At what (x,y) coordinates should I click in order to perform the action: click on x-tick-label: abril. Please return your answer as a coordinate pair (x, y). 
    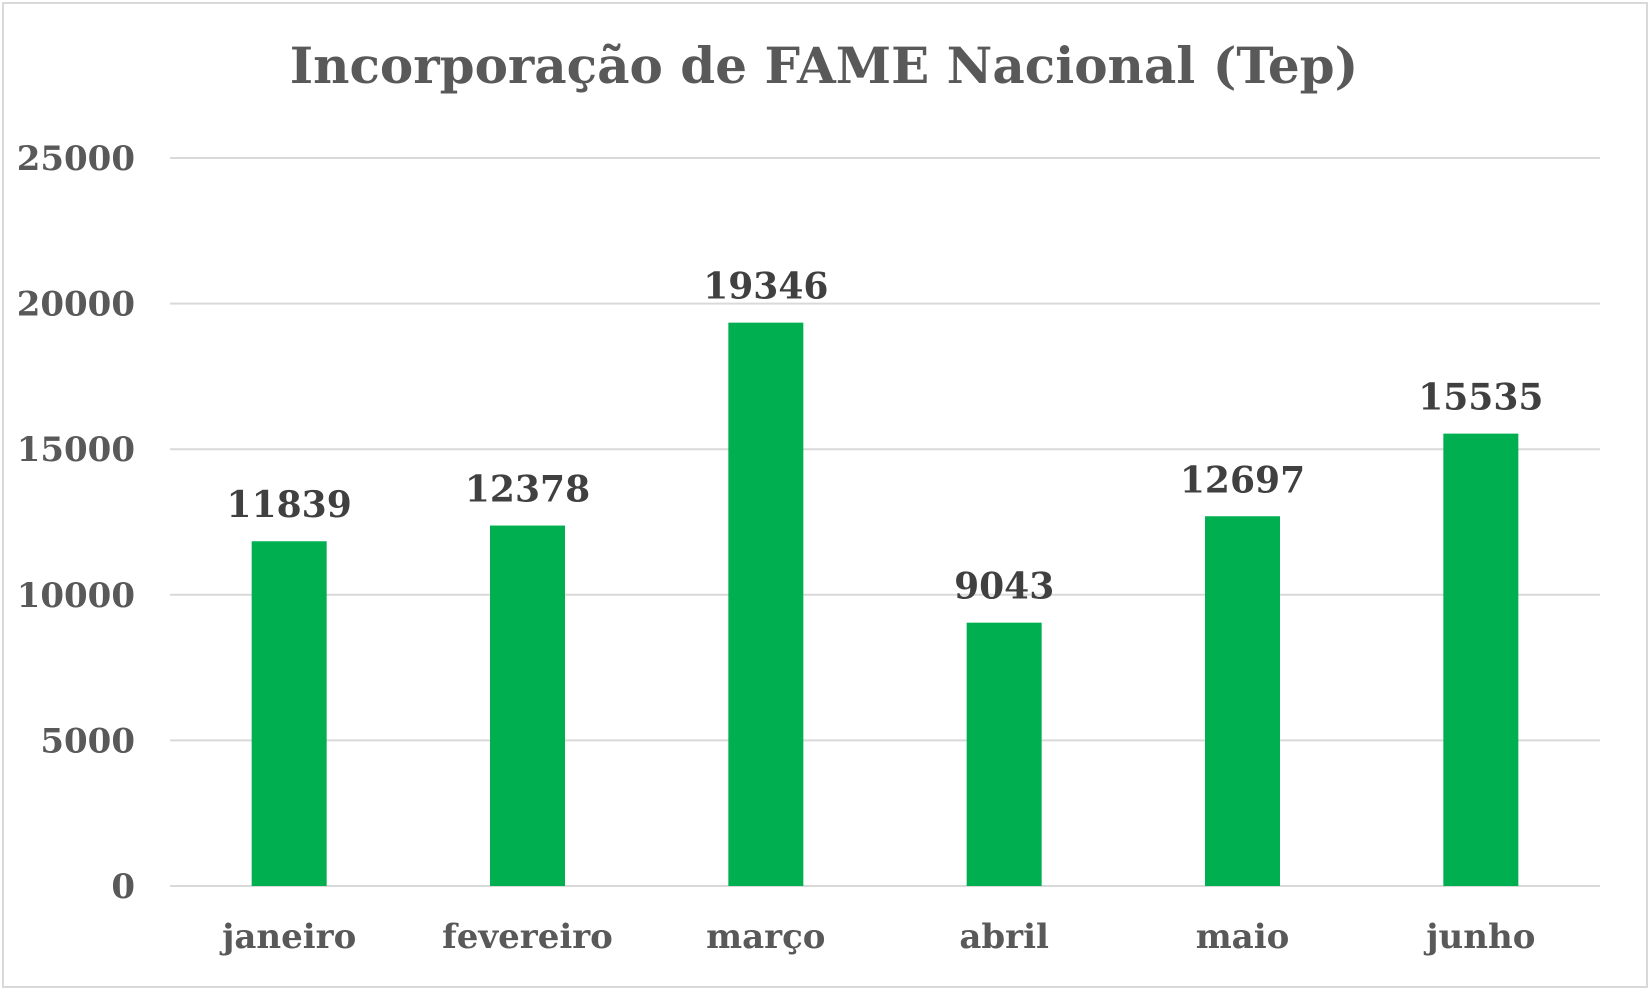
    Looking at the image, I should click on (1004, 937).